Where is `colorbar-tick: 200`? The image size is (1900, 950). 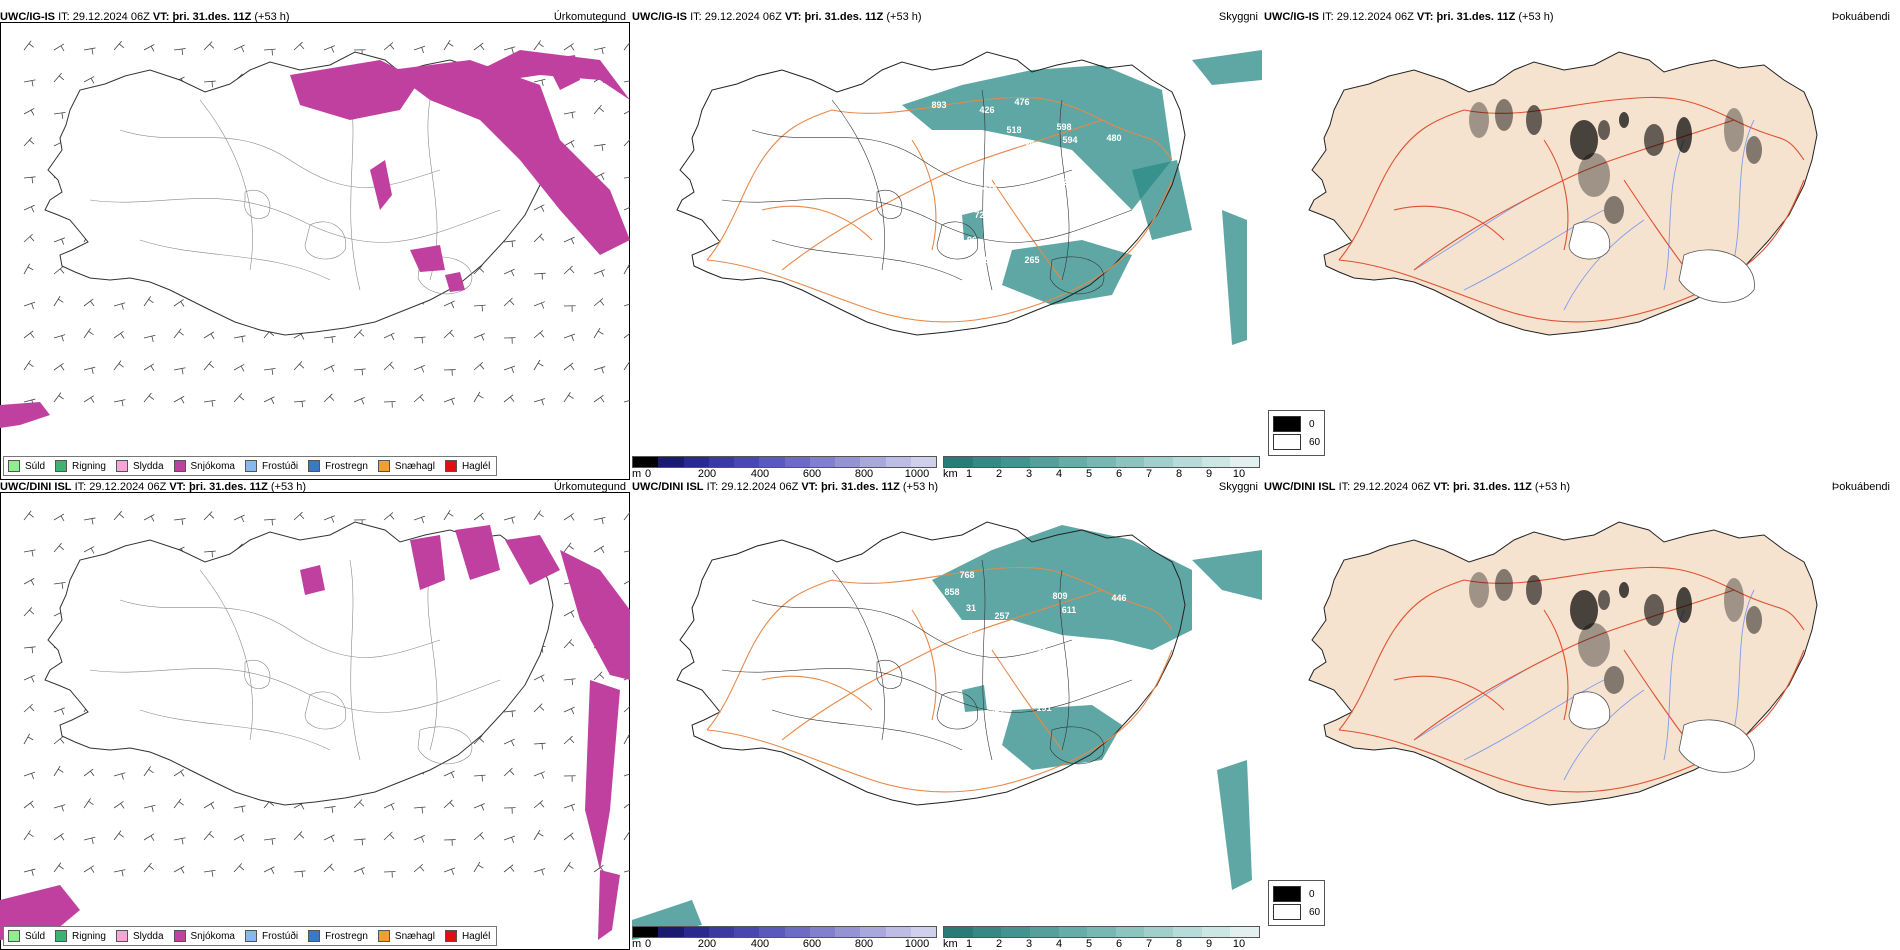
colorbar-tick: 200 is located at coordinates (707, 944).